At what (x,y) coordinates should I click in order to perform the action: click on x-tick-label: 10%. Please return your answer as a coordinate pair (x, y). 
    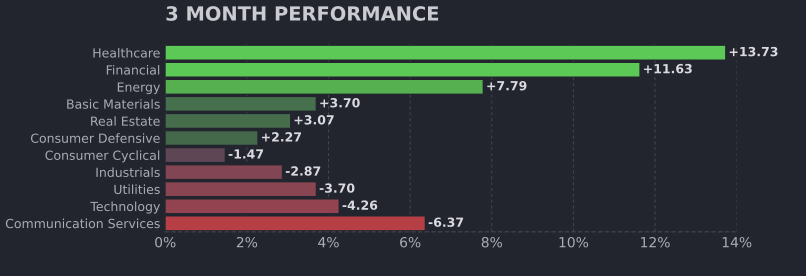
    Looking at the image, I should click on (574, 242).